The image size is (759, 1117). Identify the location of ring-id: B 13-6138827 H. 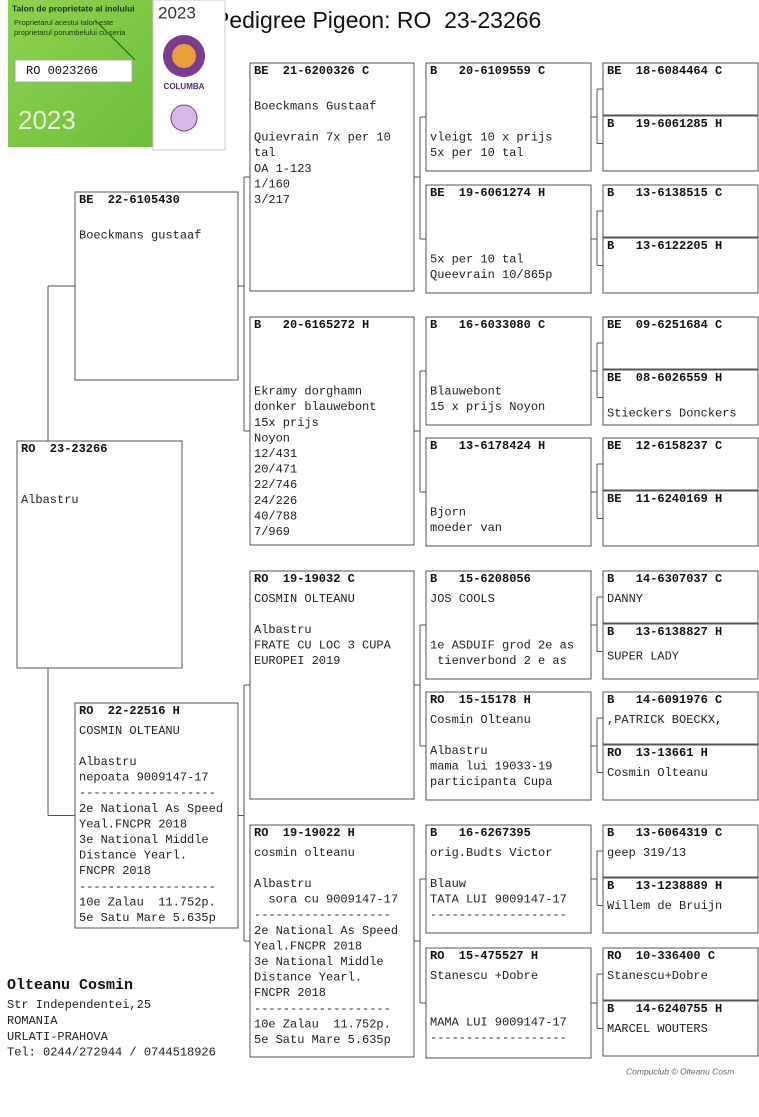
(664, 632).